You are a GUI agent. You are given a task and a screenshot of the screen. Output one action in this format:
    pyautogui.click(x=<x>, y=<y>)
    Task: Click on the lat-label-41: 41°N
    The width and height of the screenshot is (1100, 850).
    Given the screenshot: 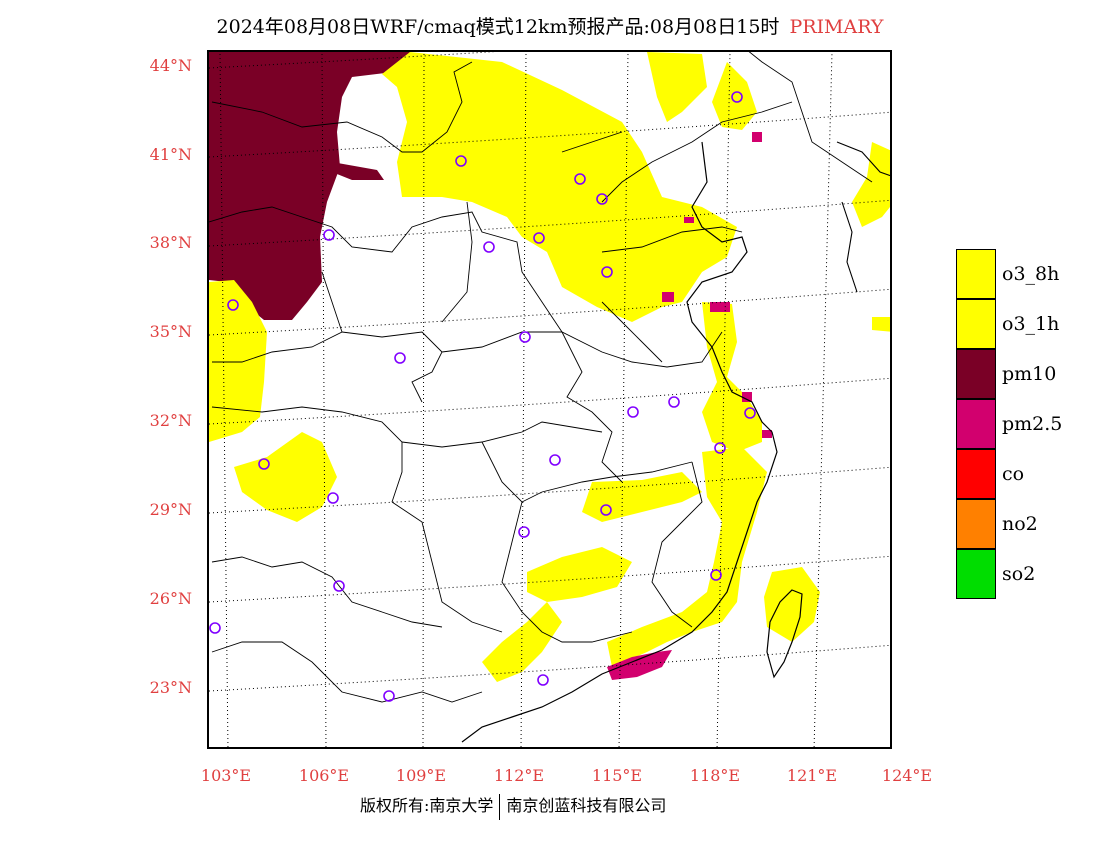 What is the action you would take?
    pyautogui.click(x=170, y=154)
    